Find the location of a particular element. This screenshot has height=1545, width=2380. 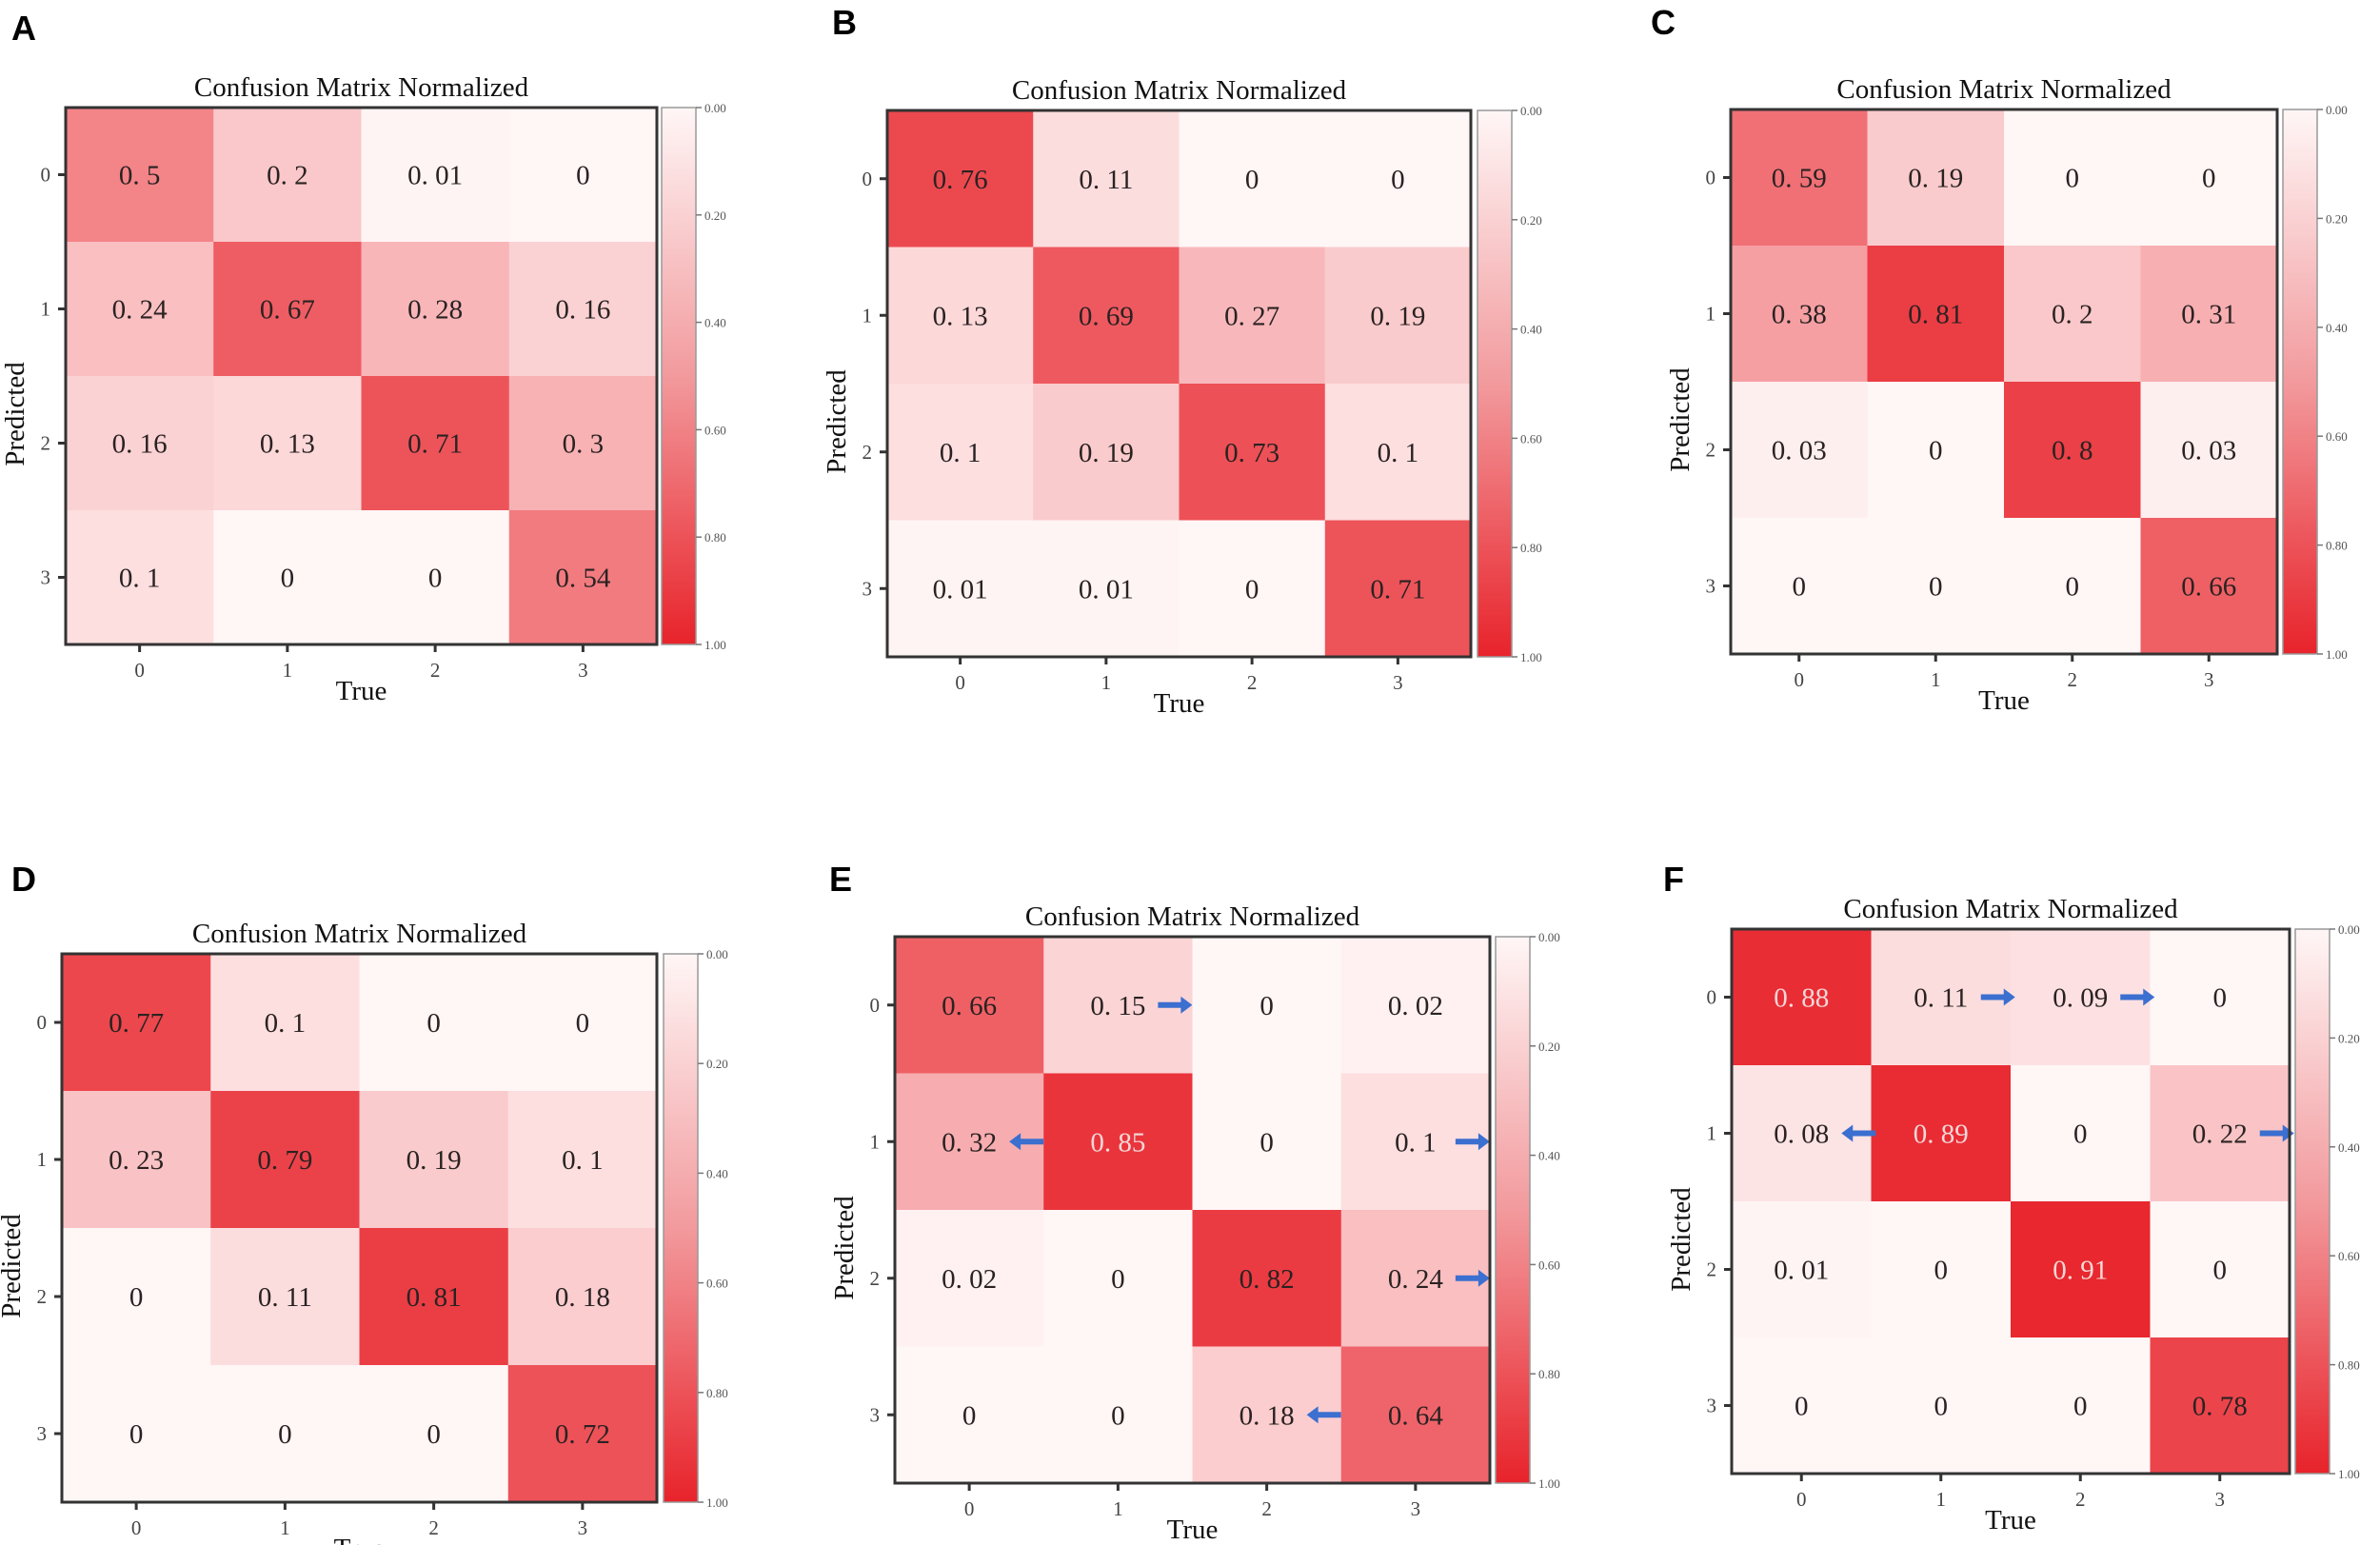

colorbar-tick-label: 0.60 is located at coordinates (715, 430).